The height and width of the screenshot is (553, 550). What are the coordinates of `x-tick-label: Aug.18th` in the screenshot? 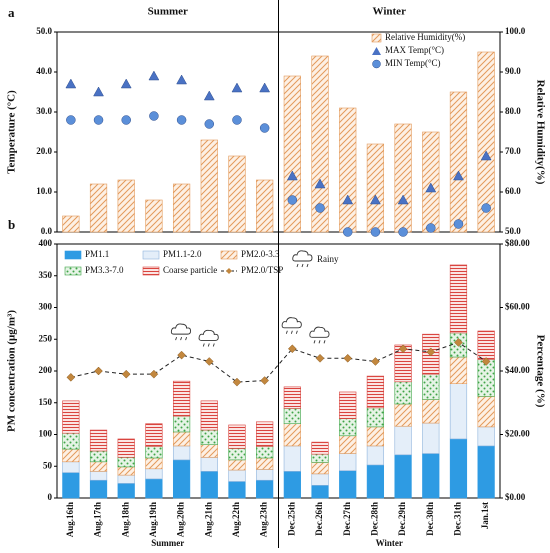 It's located at (125, 519).